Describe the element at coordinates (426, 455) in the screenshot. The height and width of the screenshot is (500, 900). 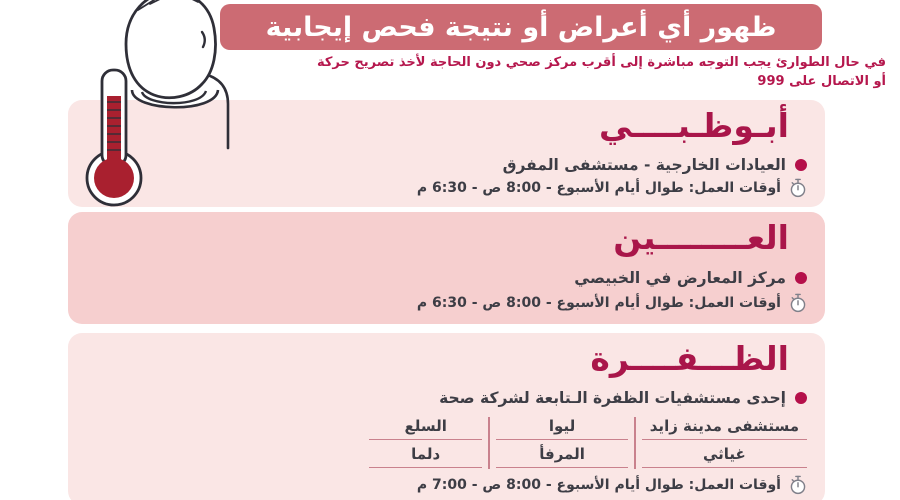
I see `hospital-cell: دلما` at that location.